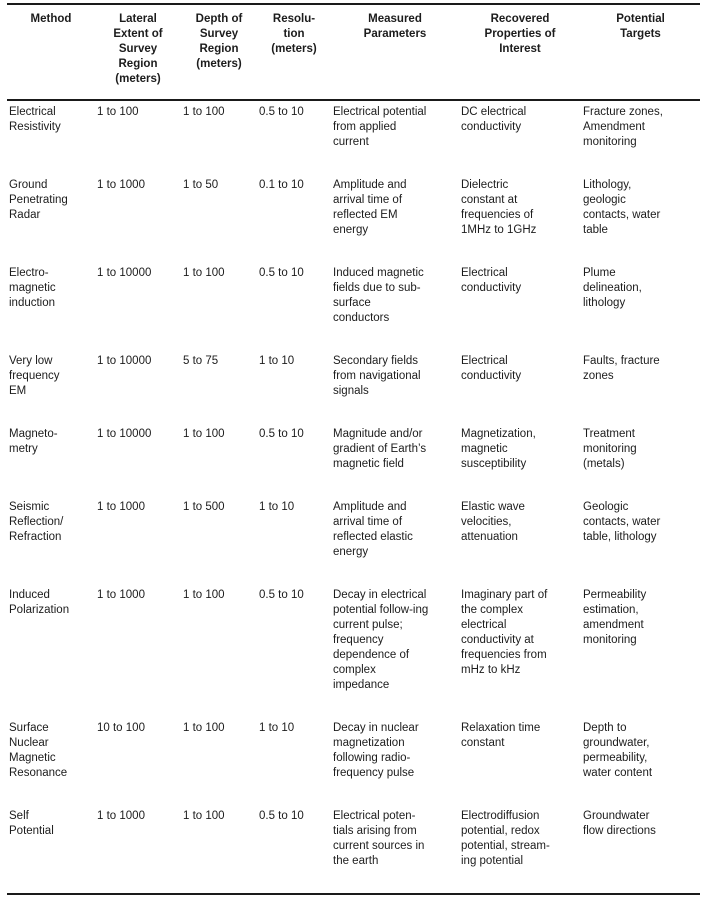 The width and height of the screenshot is (707, 899). What do you see at coordinates (138, 52) in the screenshot?
I see `column-header-lateral-extent: Lateral Extent of Survey Region (meters)` at bounding box center [138, 52].